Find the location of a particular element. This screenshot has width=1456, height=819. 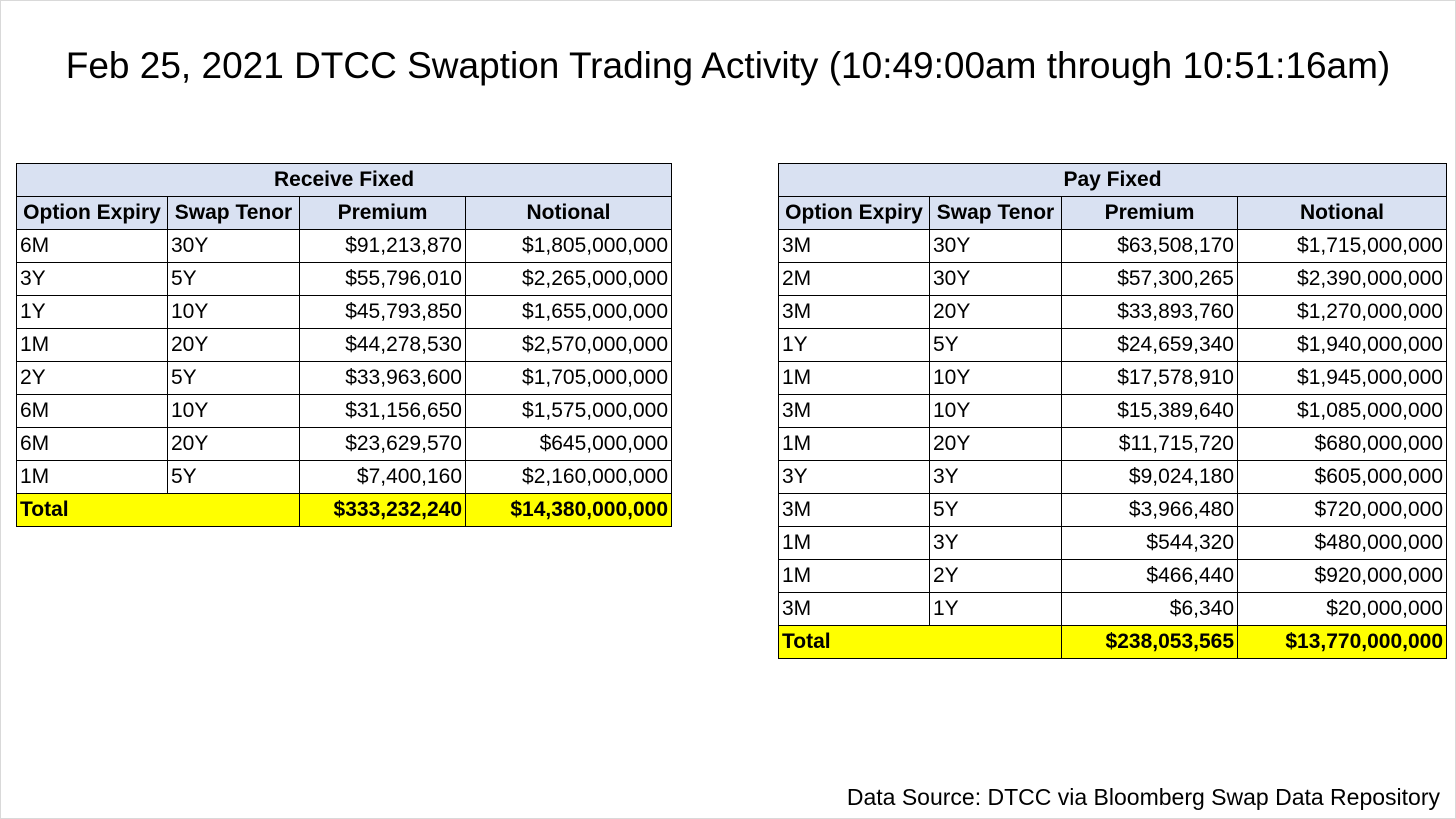

premium-cell: $24,659,340 is located at coordinates (1149, 345).